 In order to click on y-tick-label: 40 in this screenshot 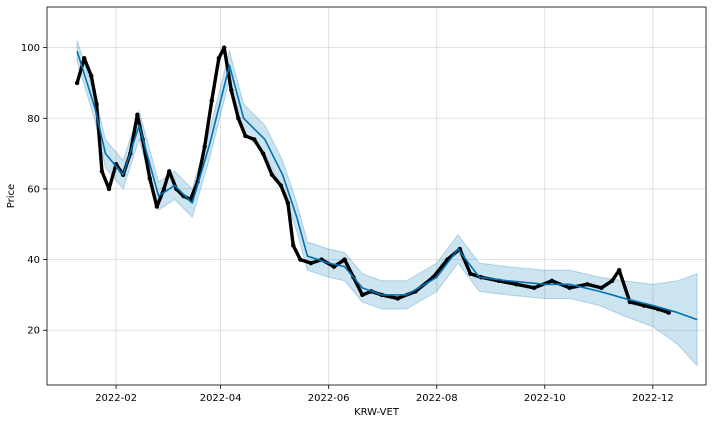, I will do `click(33, 260)`.